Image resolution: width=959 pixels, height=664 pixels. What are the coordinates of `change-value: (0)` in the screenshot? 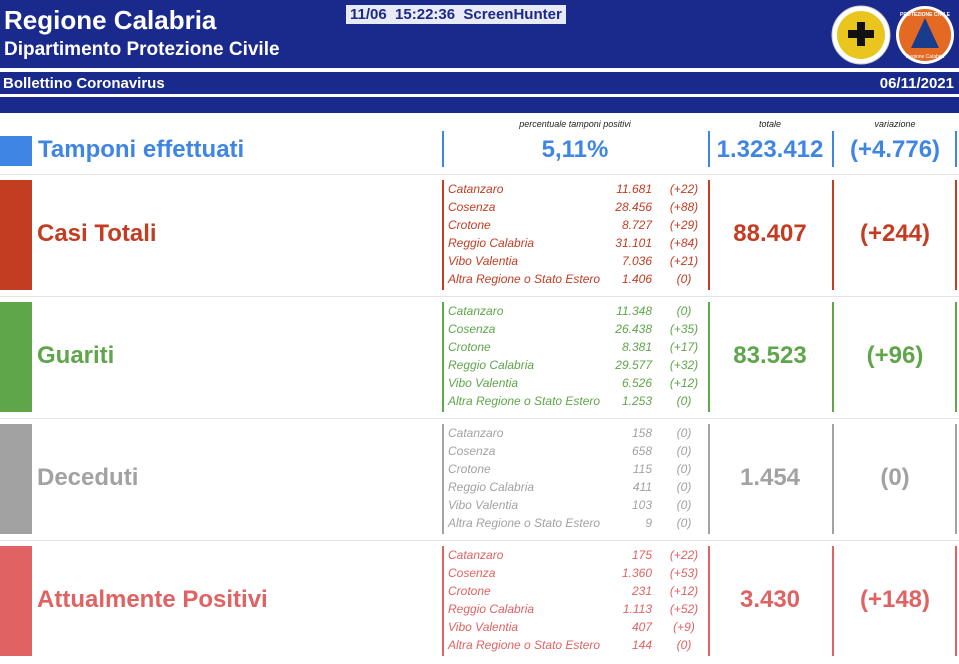 It's located at (895, 477).